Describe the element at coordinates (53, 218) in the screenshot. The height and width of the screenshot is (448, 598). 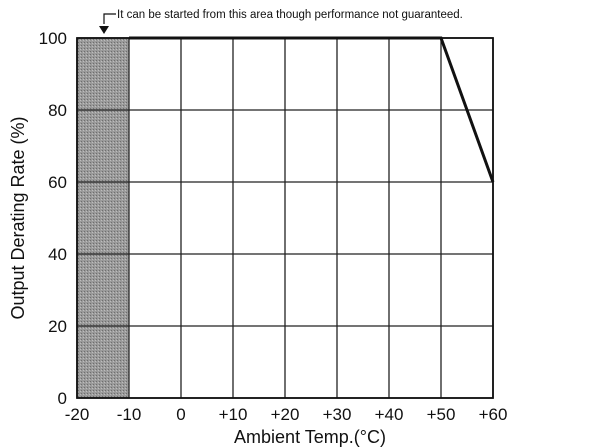
I see `y-tick-labels: 0 20 40 60 80 100` at that location.